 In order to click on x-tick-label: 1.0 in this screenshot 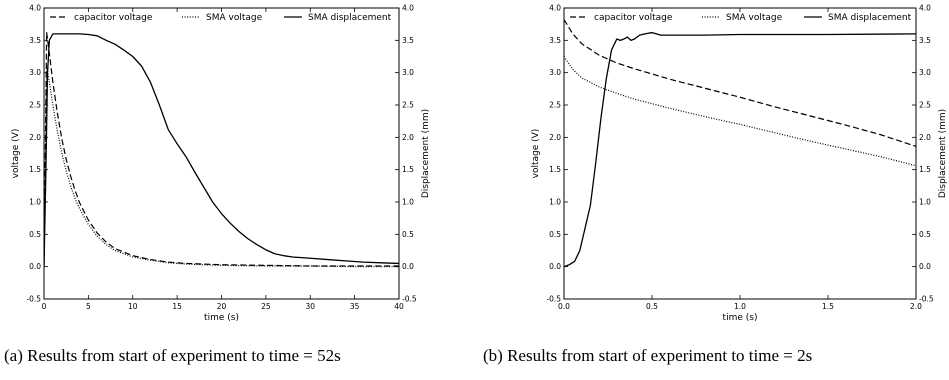, I will do `click(740, 306)`.